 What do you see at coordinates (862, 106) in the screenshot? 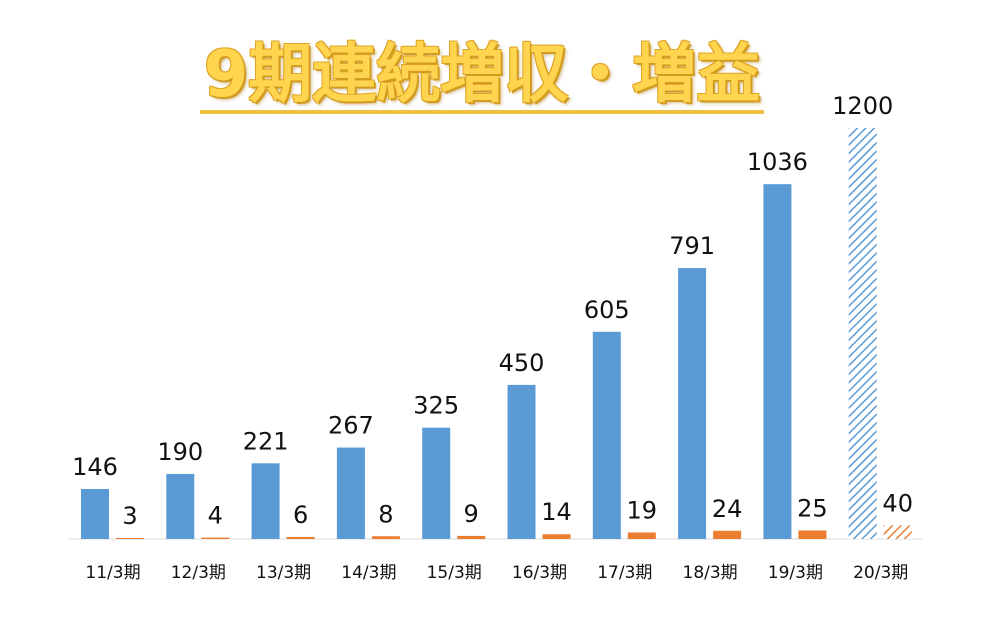
I see `value-label-series1-10: 1200` at bounding box center [862, 106].